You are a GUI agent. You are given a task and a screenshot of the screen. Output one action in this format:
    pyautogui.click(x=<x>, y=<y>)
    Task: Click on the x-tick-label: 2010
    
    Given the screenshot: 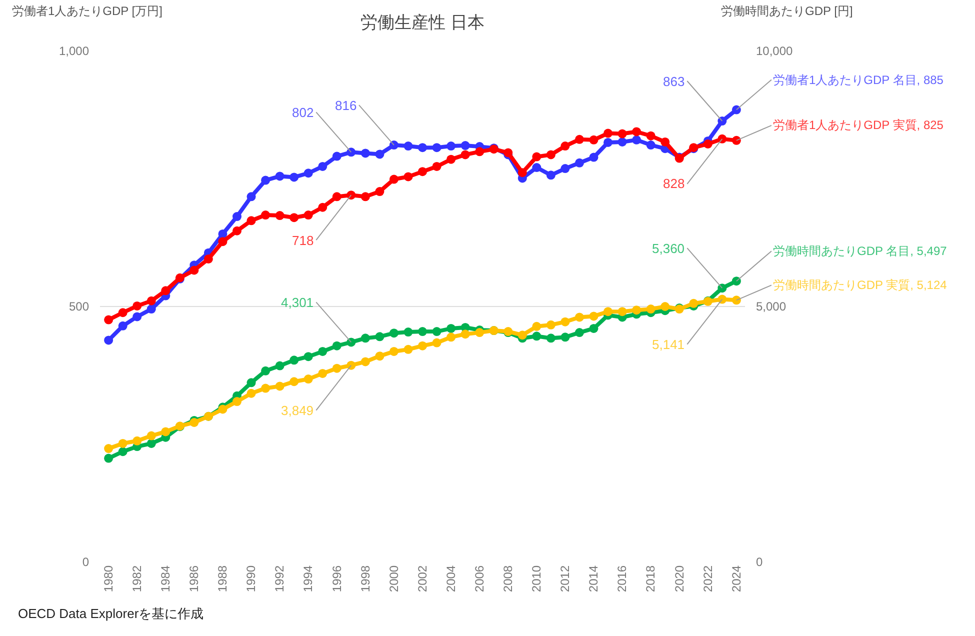 What is the action you would take?
    pyautogui.click(x=537, y=578)
    